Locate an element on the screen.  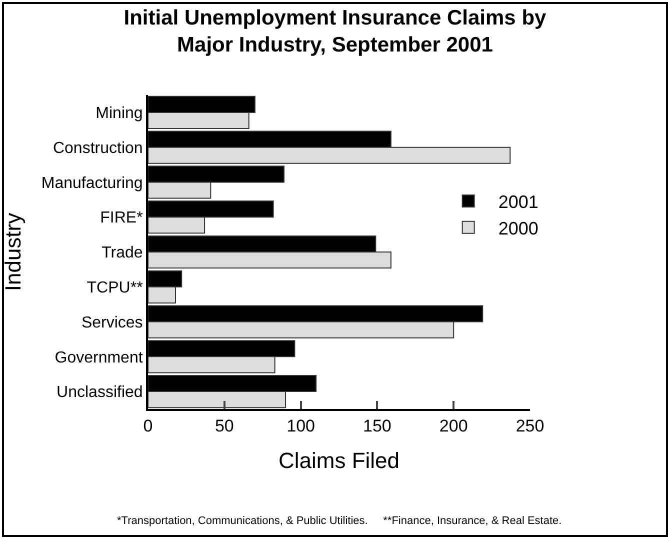
x-tick-label: 0 is located at coordinates (148, 426).